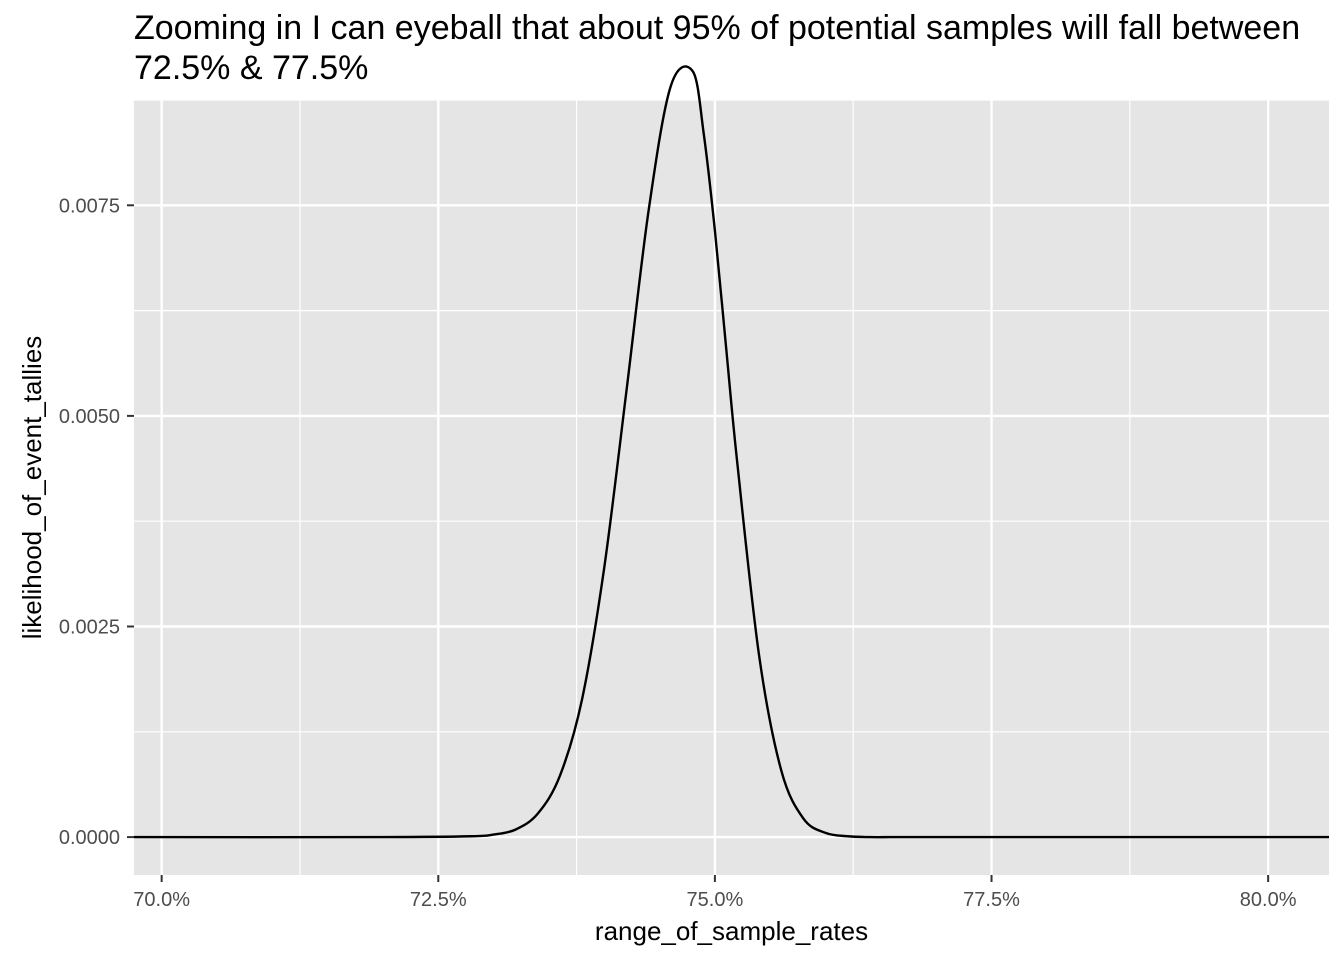 The height and width of the screenshot is (960, 1344). What do you see at coordinates (715, 900) in the screenshot?
I see `x-tick-label: 75.0%` at bounding box center [715, 900].